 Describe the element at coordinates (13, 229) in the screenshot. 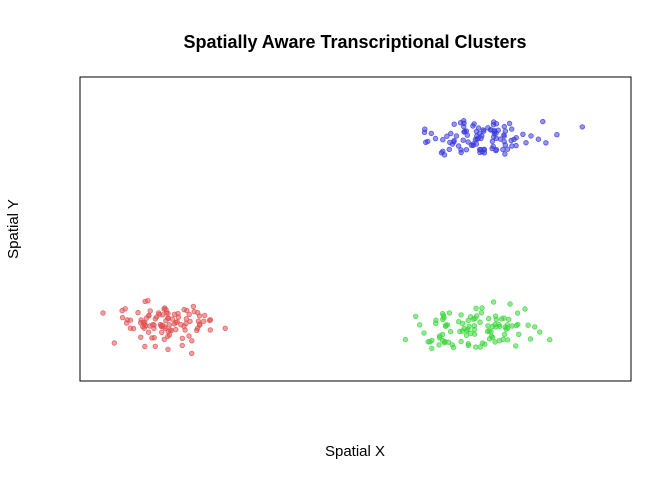

I see `y-axis-label: Spatial Y` at that location.